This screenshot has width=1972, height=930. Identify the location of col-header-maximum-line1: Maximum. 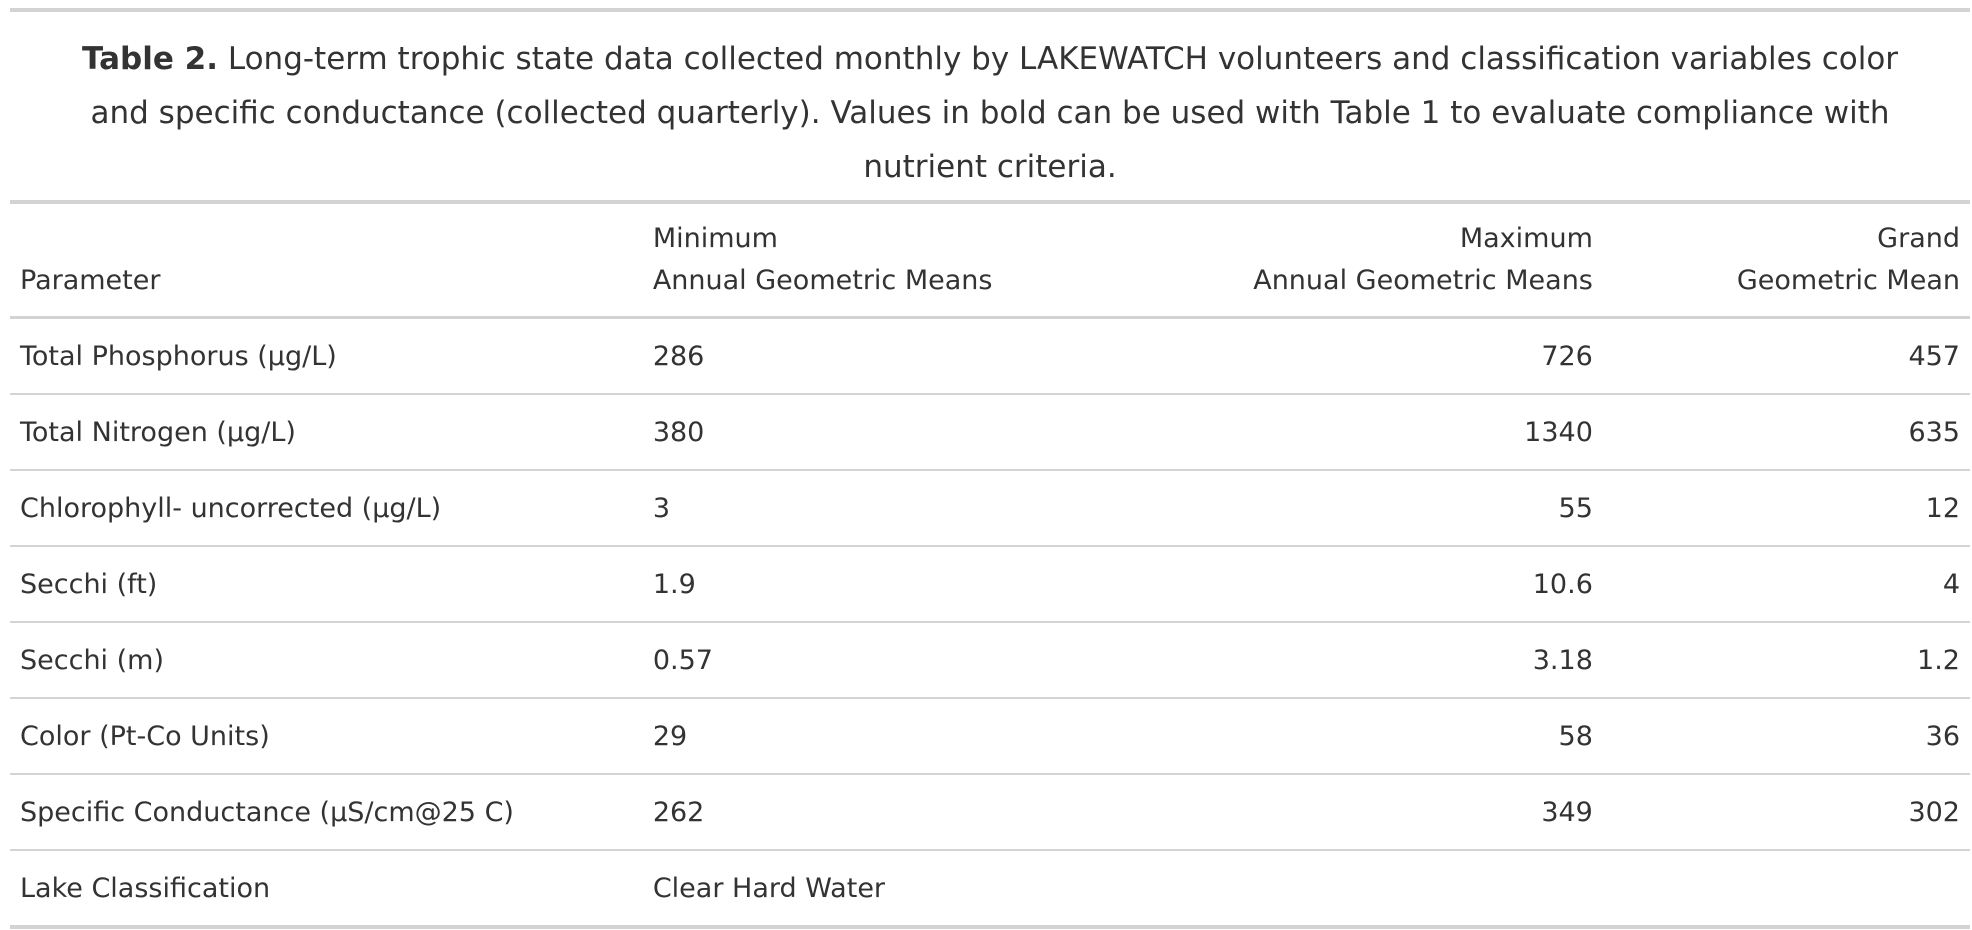
(1526, 238).